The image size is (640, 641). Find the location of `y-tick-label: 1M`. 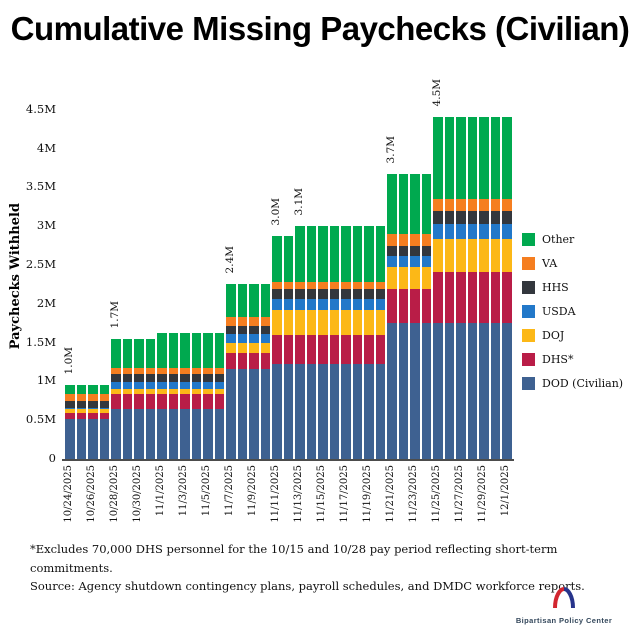

y-tick-label: 1M is located at coordinates (46, 380).